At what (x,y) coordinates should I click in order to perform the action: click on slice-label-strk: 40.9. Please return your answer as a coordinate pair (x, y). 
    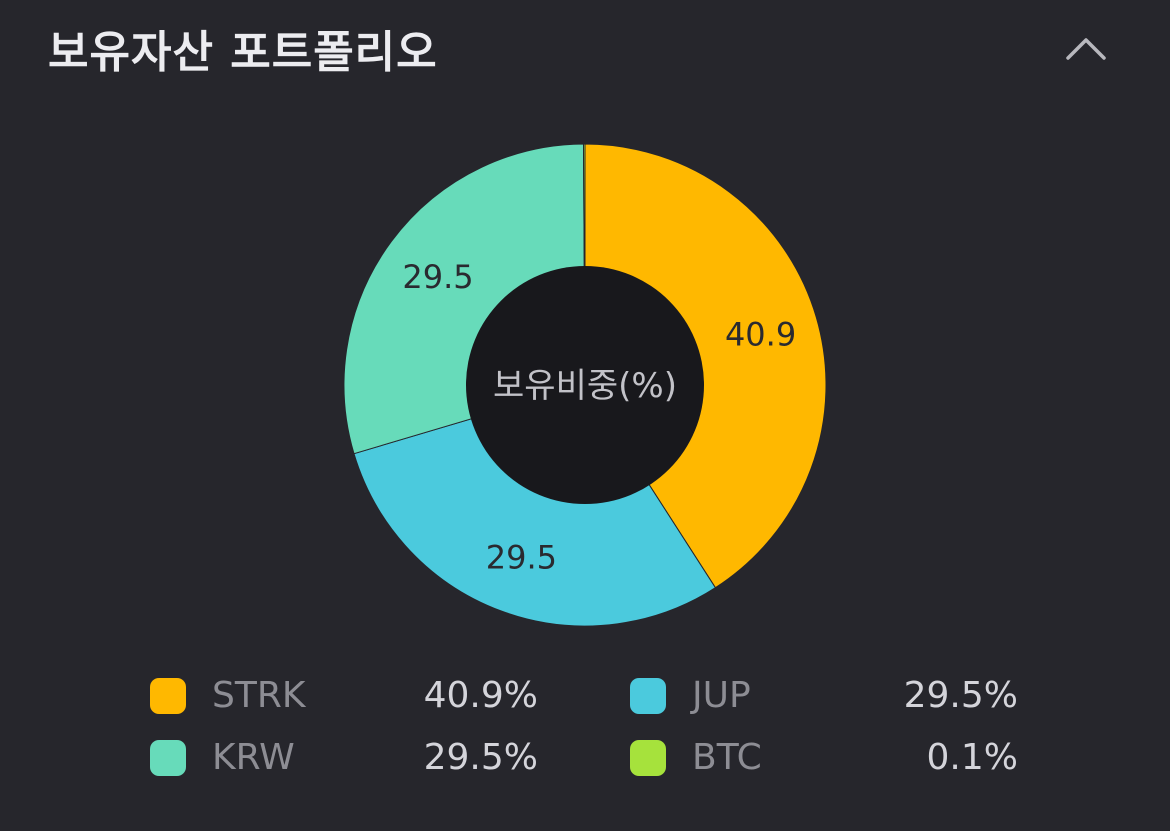
    Looking at the image, I should click on (760, 334).